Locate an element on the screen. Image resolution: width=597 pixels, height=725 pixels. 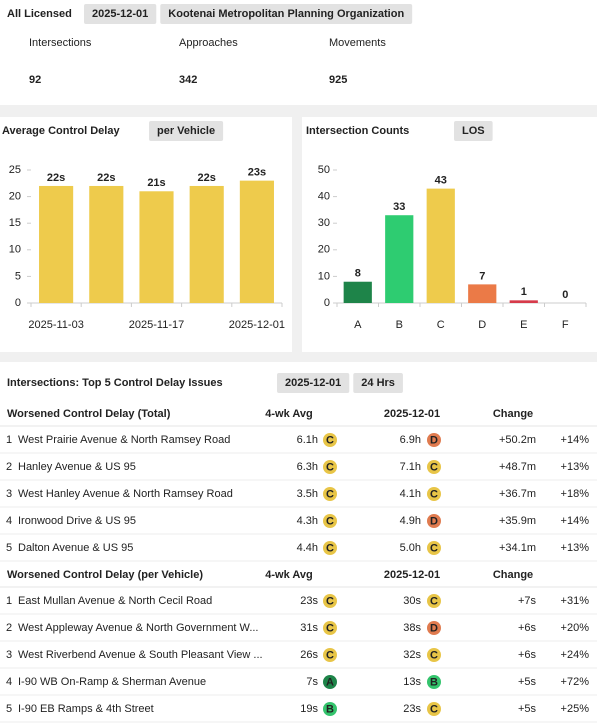
current-value: 6.9h is located at coordinates (410, 440).